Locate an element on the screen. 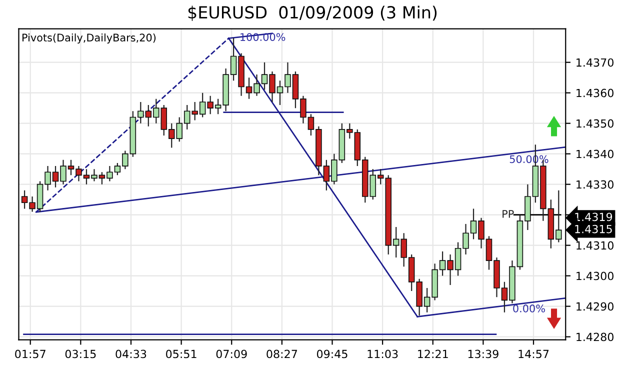  x-tick-label: 07:09 is located at coordinates (231, 354).